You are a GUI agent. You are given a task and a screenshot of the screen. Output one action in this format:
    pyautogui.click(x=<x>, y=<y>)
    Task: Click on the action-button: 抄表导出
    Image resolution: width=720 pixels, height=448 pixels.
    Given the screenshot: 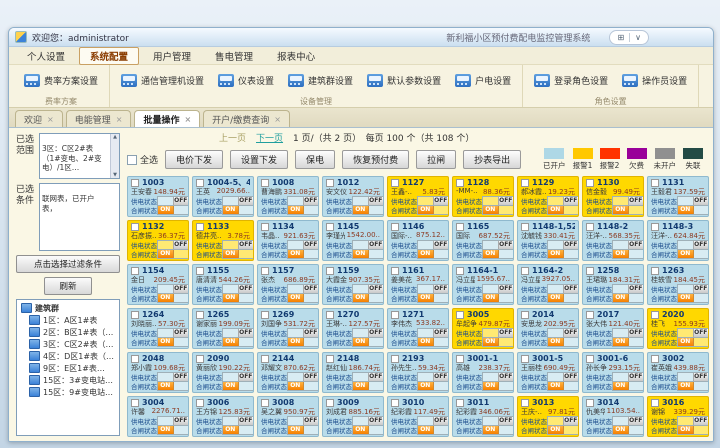 What is the action you would take?
    pyautogui.click(x=492, y=159)
    